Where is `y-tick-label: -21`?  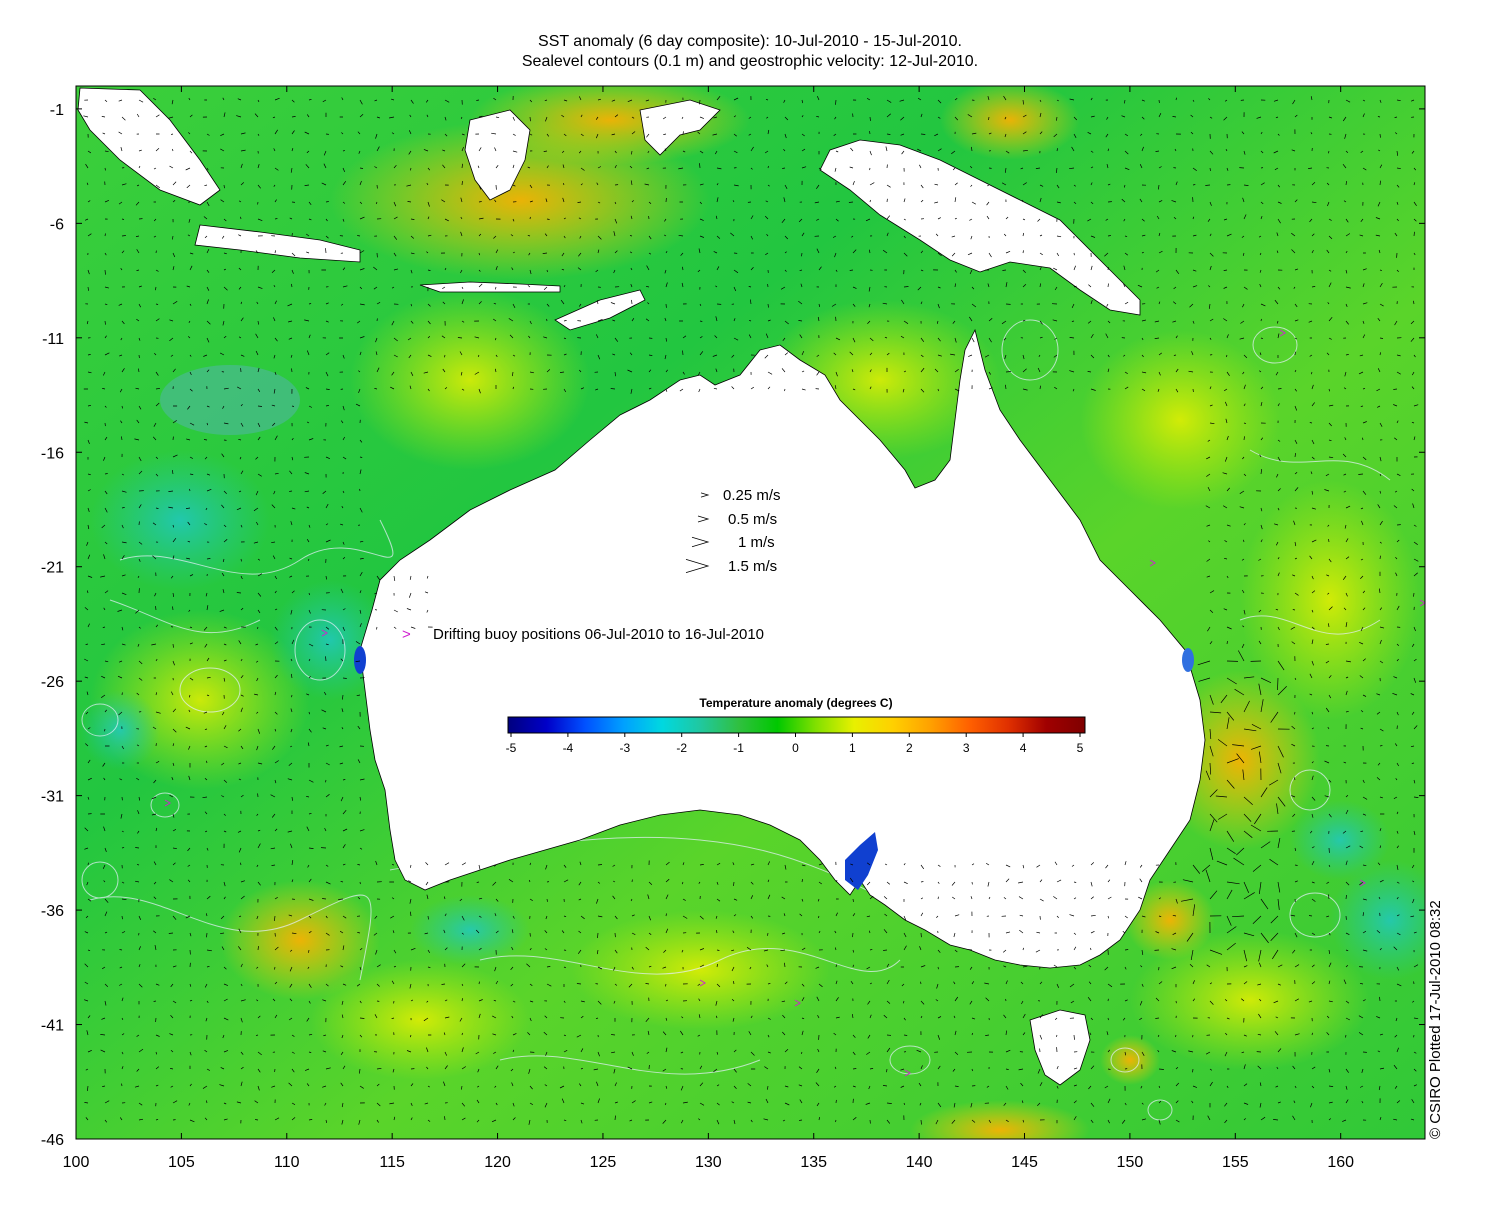
y-tick-label: -21 is located at coordinates (52, 568).